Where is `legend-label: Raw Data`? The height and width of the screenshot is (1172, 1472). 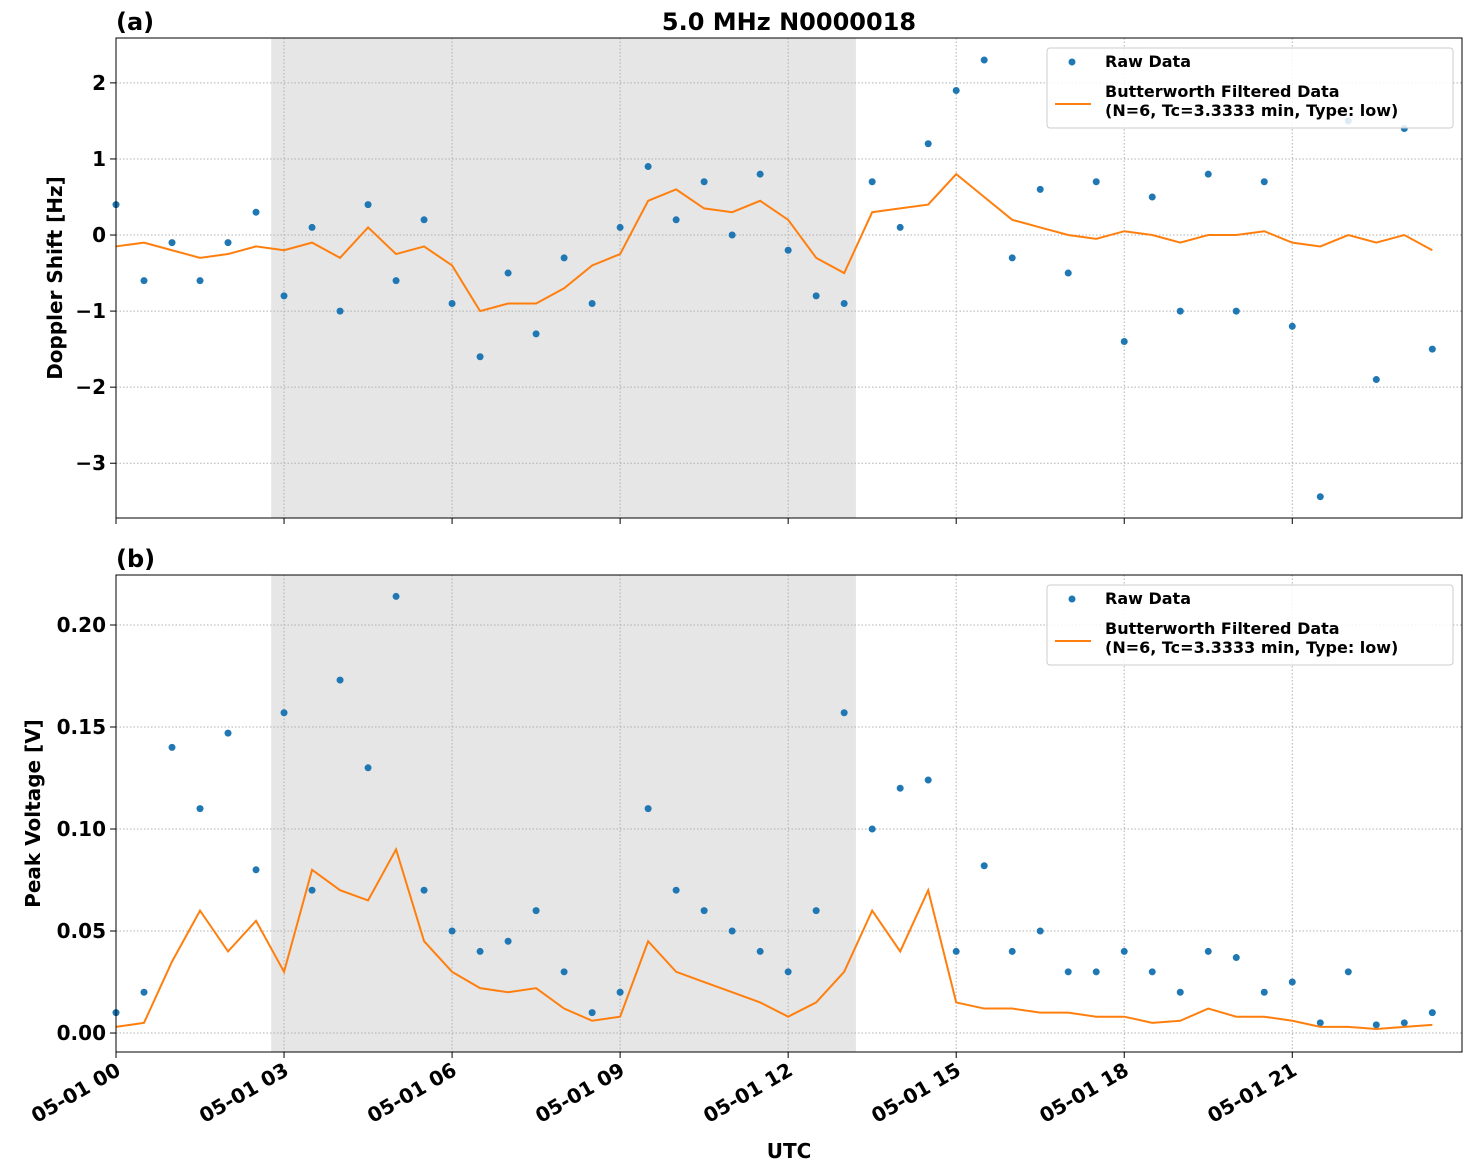
legend-label: Raw Data is located at coordinates (1148, 598).